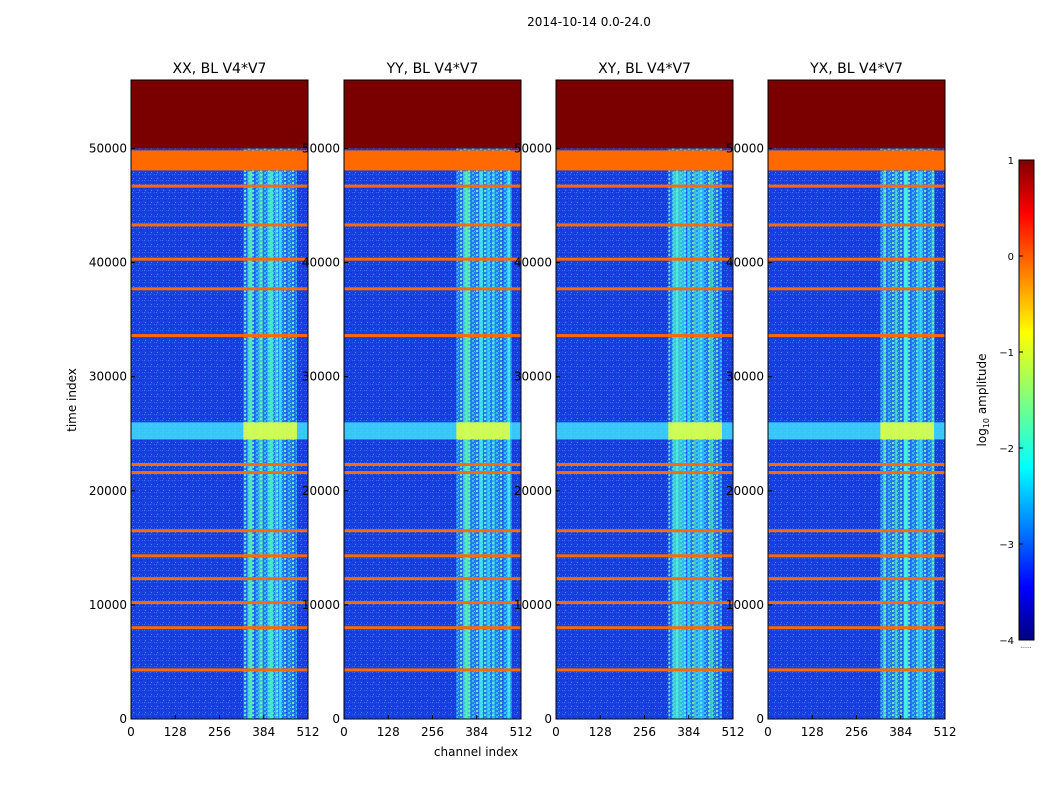 The image size is (1050, 800). Describe the element at coordinates (72, 400) in the screenshot. I see `y-axis-label: time index` at that location.